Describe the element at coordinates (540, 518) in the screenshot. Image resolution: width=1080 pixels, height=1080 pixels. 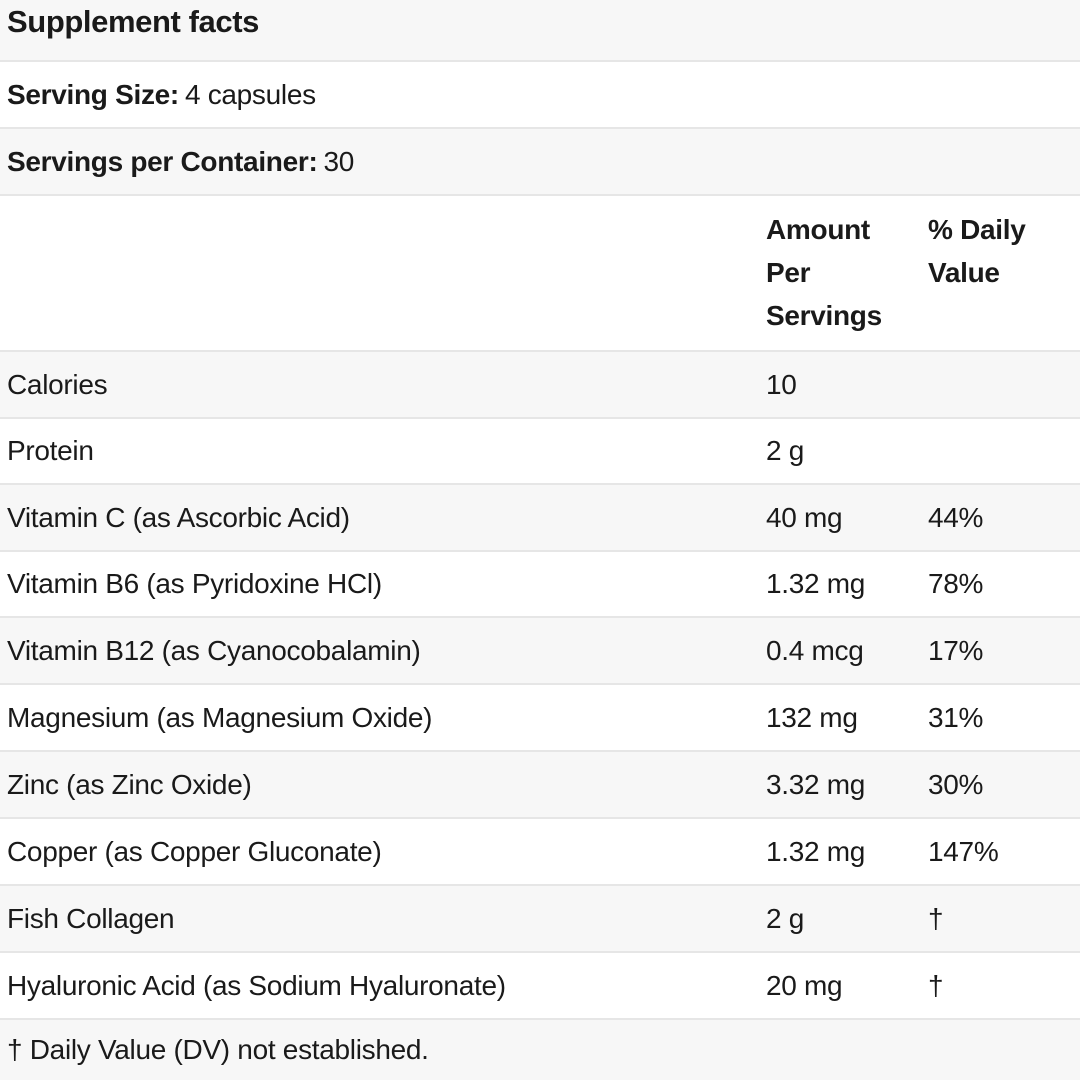
I see `table-row: Vitamin C (as Ascorbic Acid) 40 mg 44%` at that location.